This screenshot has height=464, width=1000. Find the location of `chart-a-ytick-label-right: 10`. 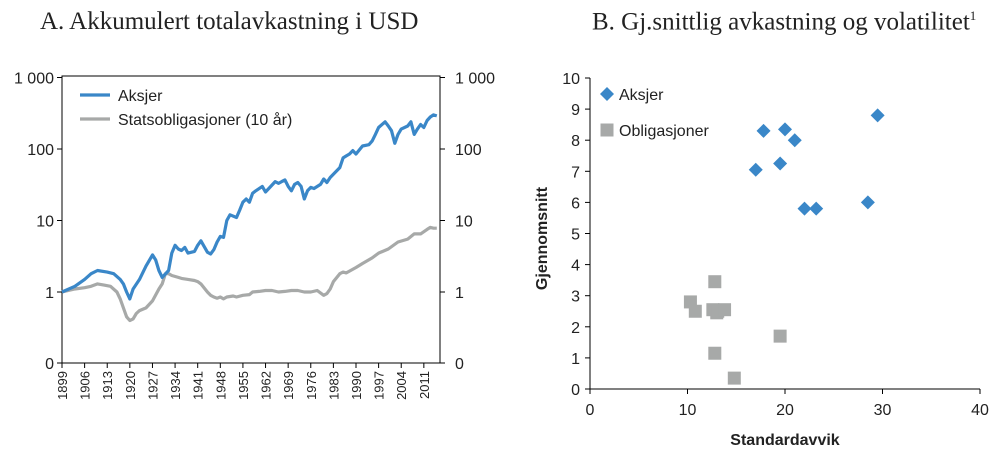

chart-a-ytick-label-right: 10 is located at coordinates (464, 222).